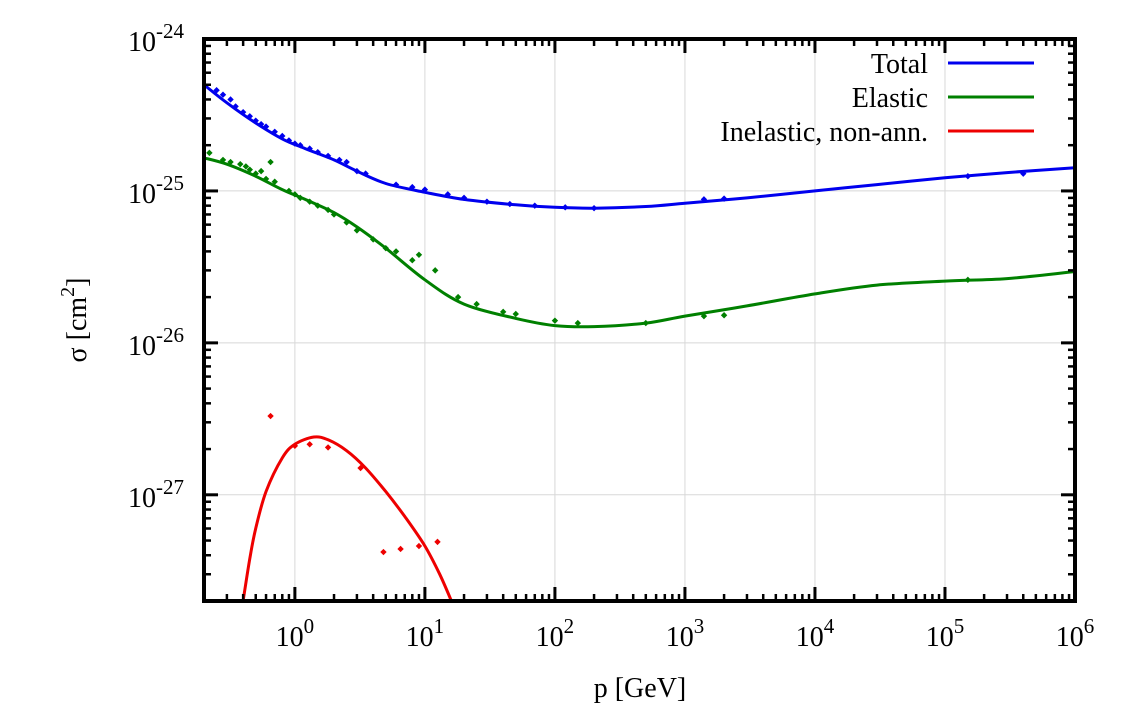 The image size is (1125, 708). Describe the element at coordinates (170, 487) in the screenshot. I see `y-tick-label-exp: -27` at that location.